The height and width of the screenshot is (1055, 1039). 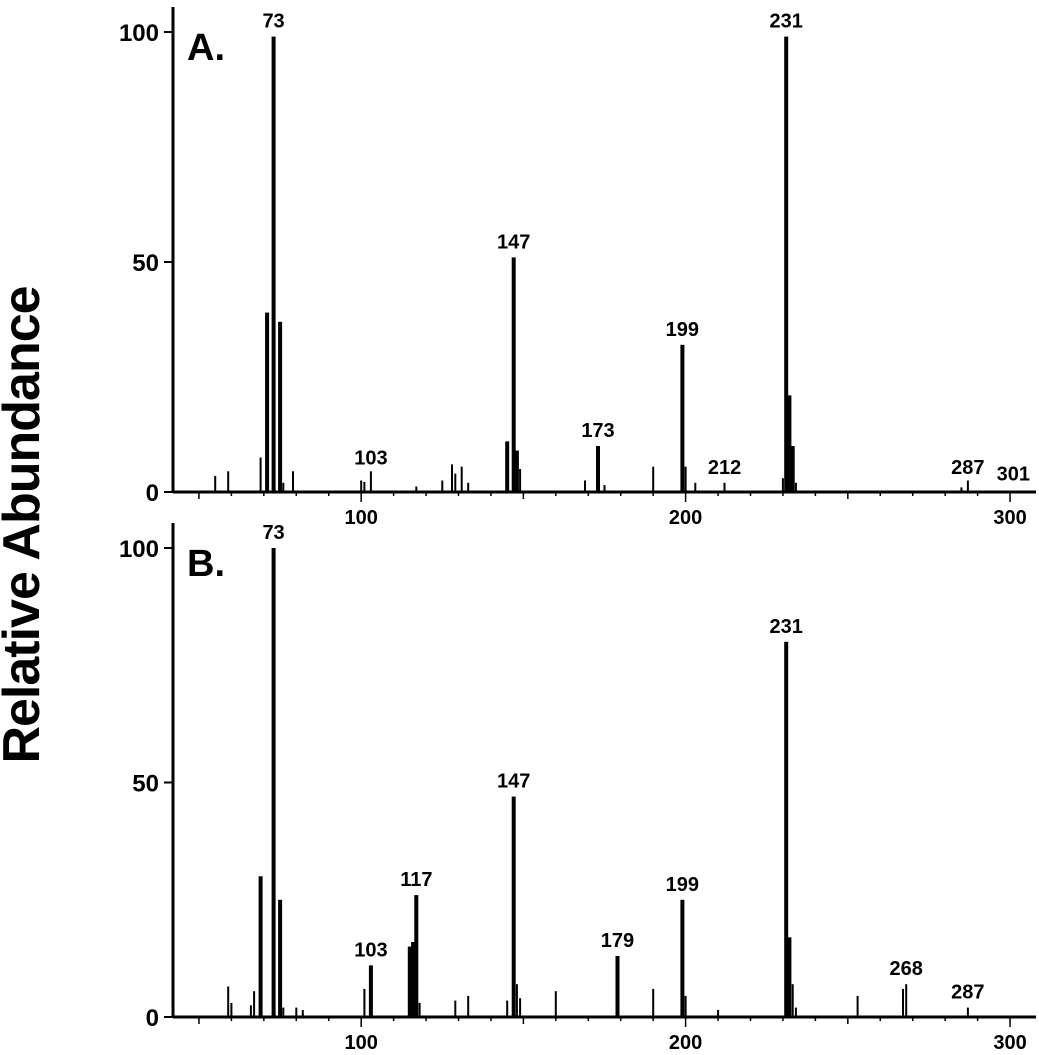 I want to click on panel-label: A., so click(x=206, y=48).